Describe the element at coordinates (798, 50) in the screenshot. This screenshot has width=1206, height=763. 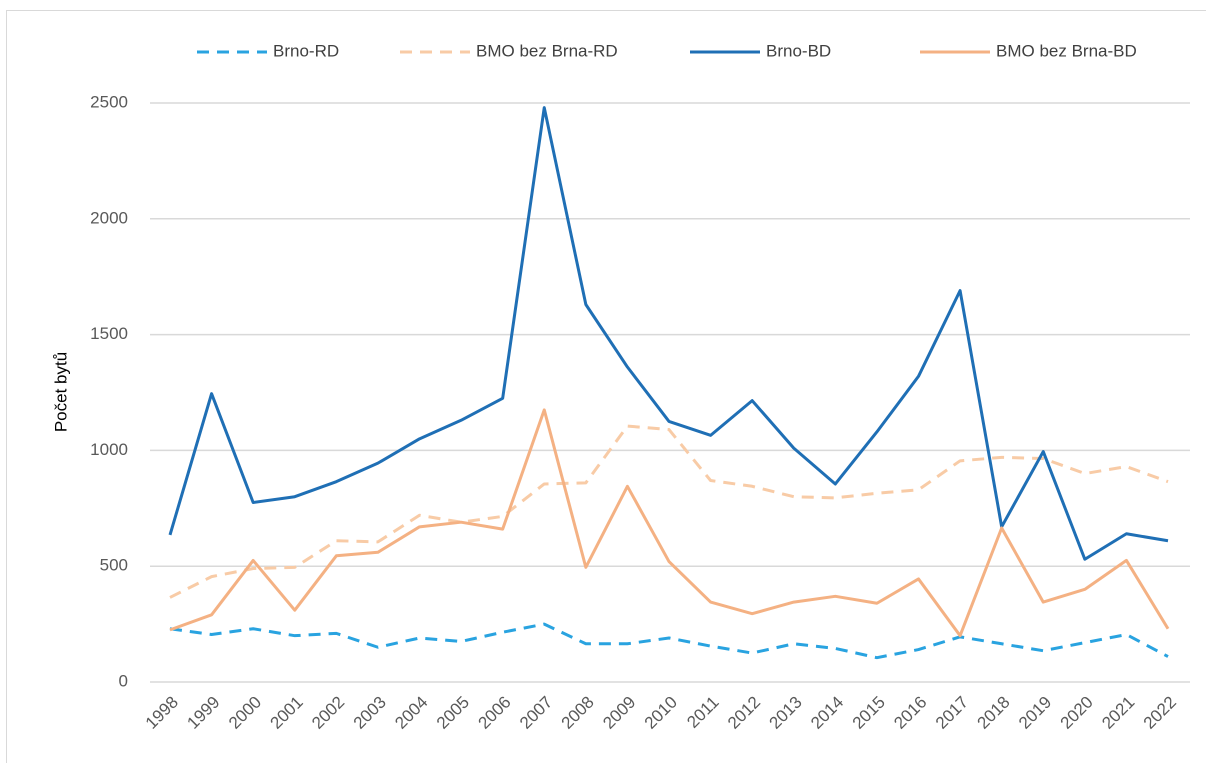
I see `legend-label: Brno-BD` at that location.